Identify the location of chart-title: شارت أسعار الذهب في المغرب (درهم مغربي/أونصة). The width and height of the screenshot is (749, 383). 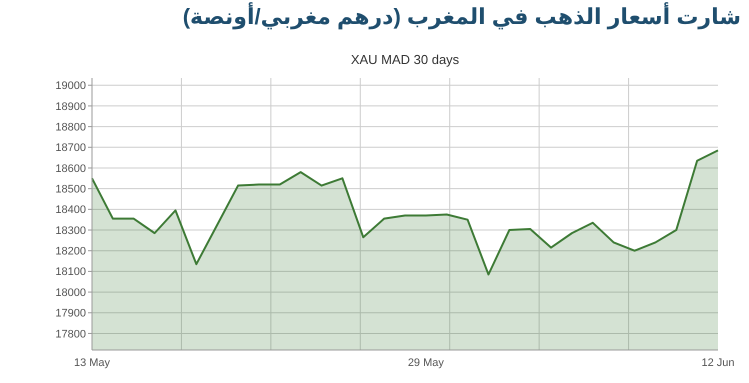
(461, 16).